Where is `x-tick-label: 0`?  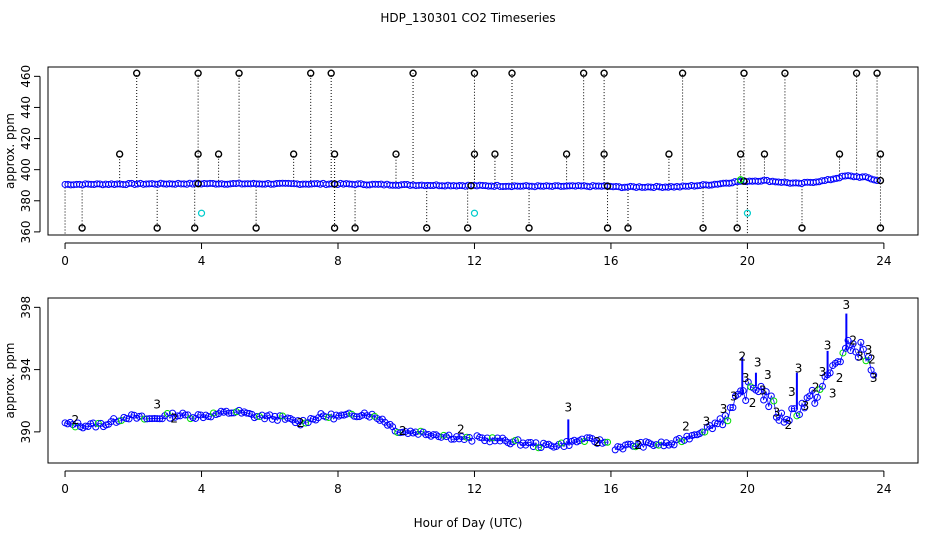 x-tick-label: 0 is located at coordinates (65, 489).